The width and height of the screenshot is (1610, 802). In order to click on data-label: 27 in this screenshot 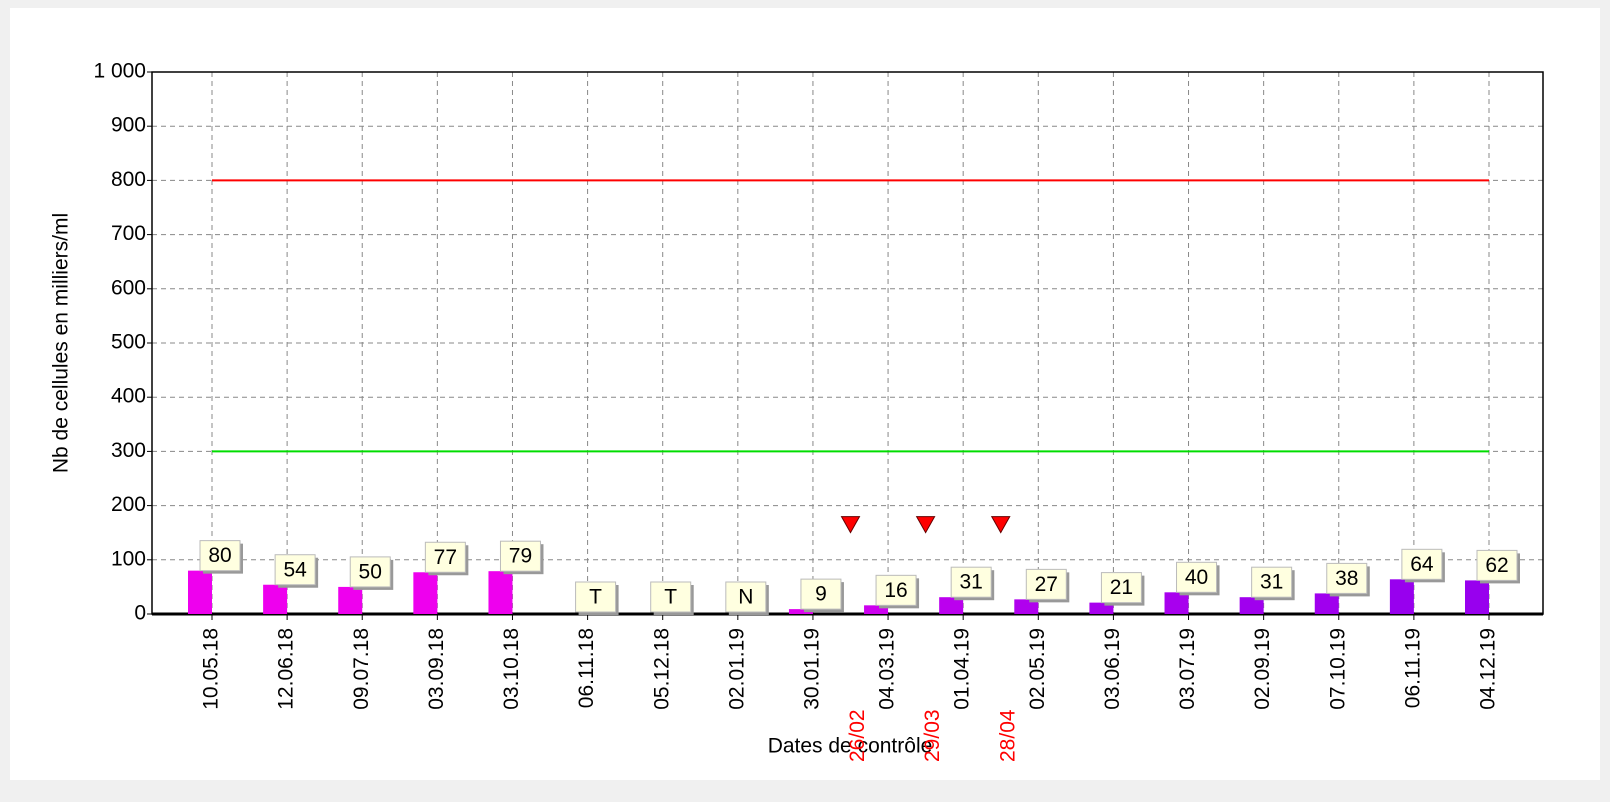, I will do `click(1046, 584)`.